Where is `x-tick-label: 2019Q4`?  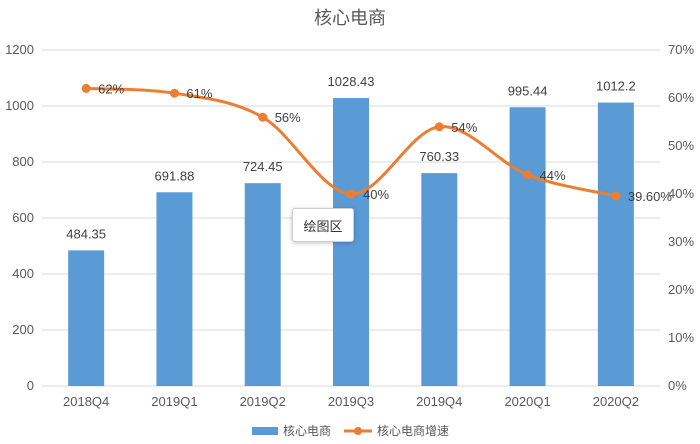
x-tick-label: 2019Q4 is located at coordinates (439, 401).